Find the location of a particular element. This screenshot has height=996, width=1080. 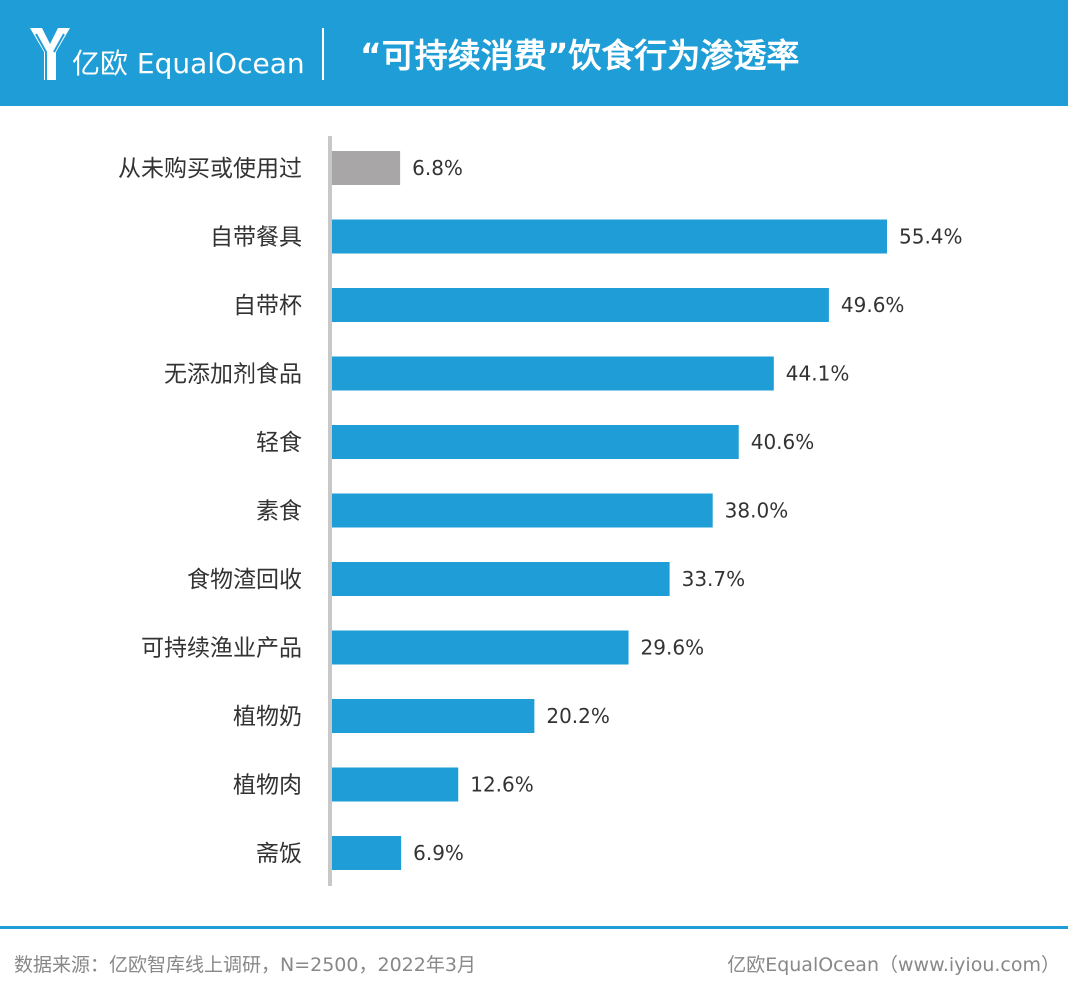

category-label: 从未购买或使用过 is located at coordinates (210, 169).